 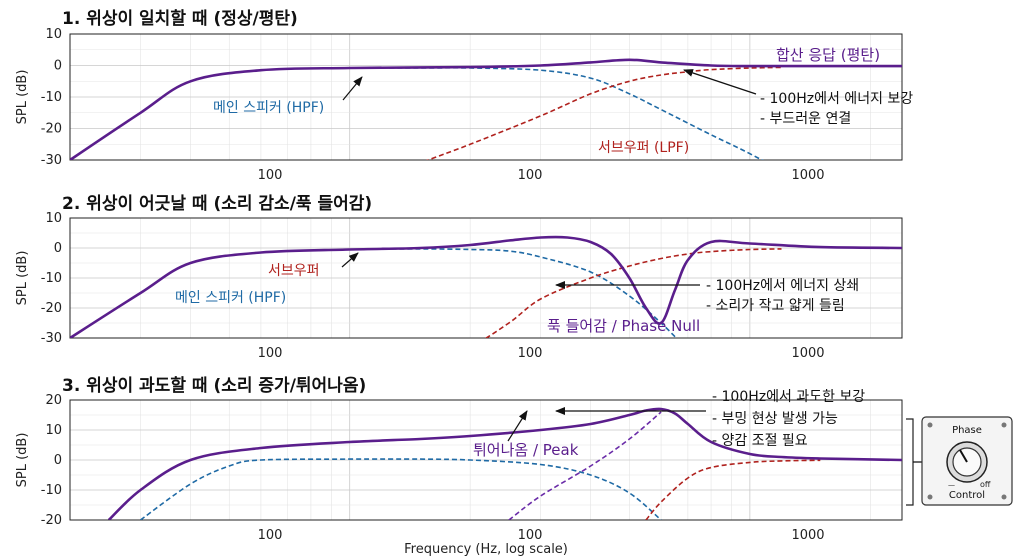 I want to click on x-axis-label: Frequency (Hz, log scale), so click(x=486, y=549).